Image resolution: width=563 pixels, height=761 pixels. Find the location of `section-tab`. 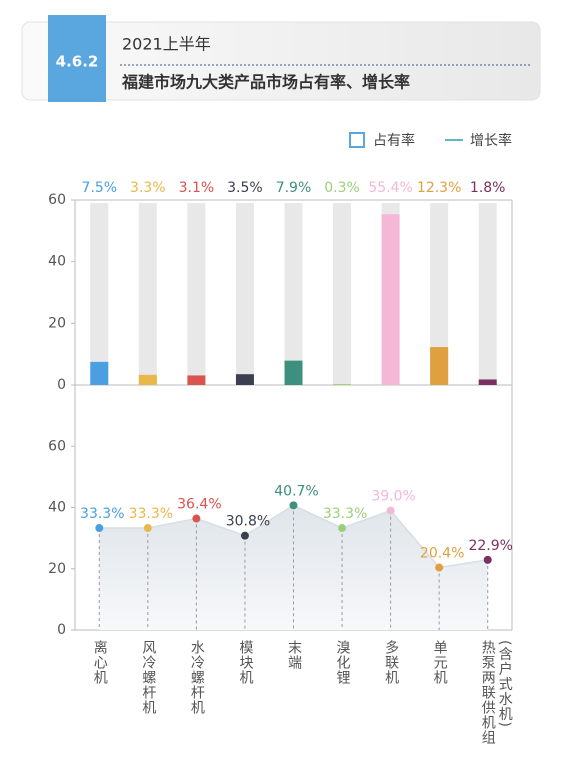

section-tab is located at coordinates (77, 58).